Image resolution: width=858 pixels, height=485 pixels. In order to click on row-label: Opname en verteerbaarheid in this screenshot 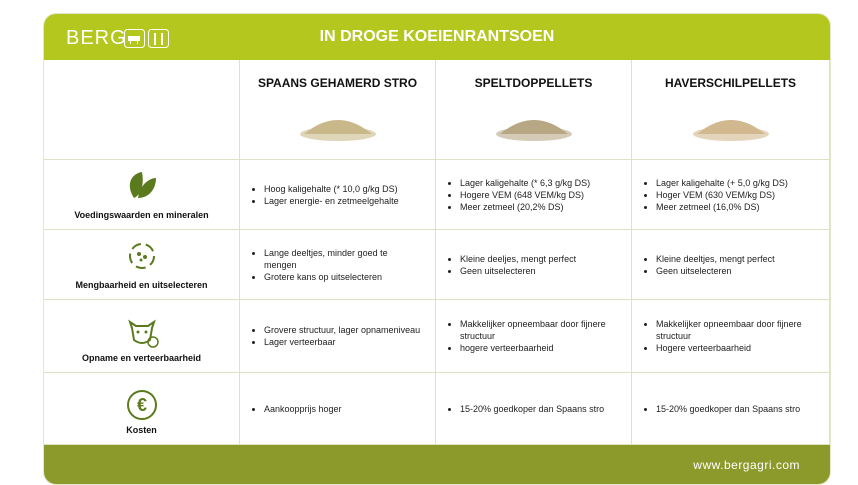, I will do `click(142, 336)`.